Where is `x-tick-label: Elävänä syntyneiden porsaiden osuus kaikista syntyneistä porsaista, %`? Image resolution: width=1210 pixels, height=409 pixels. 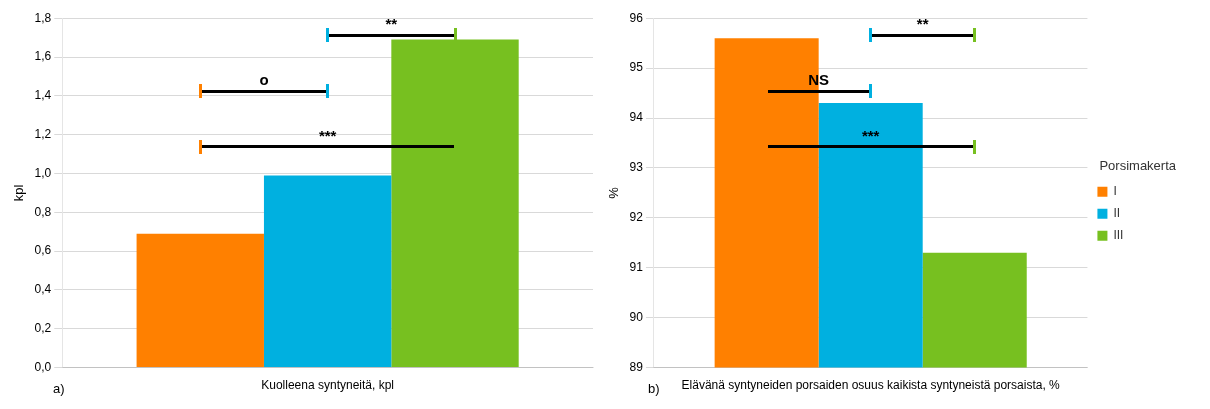
x-tick-label: Elävänä syntyneiden porsaiden osuus kaikista syntyneistä porsaista, % is located at coordinates (871, 385).